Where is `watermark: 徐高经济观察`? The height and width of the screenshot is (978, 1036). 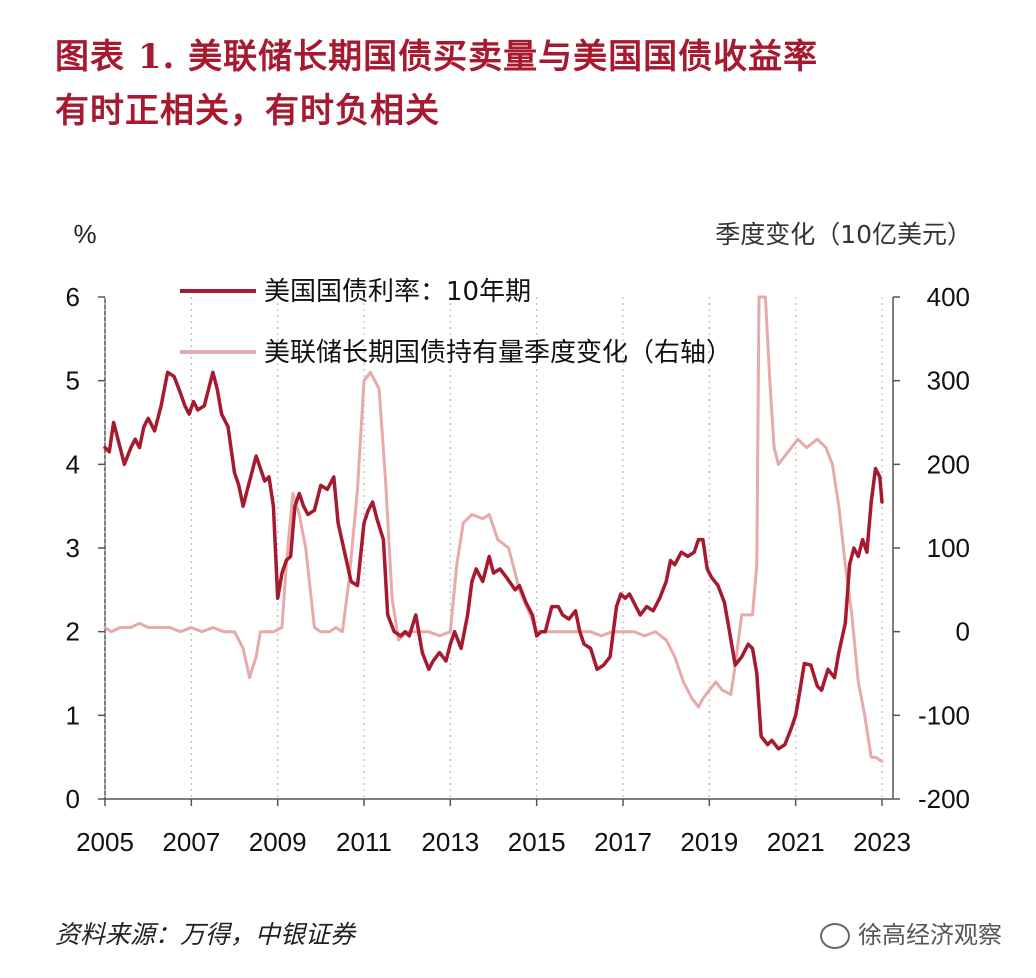
watermark: 徐高经济观察 is located at coordinates (911, 932).